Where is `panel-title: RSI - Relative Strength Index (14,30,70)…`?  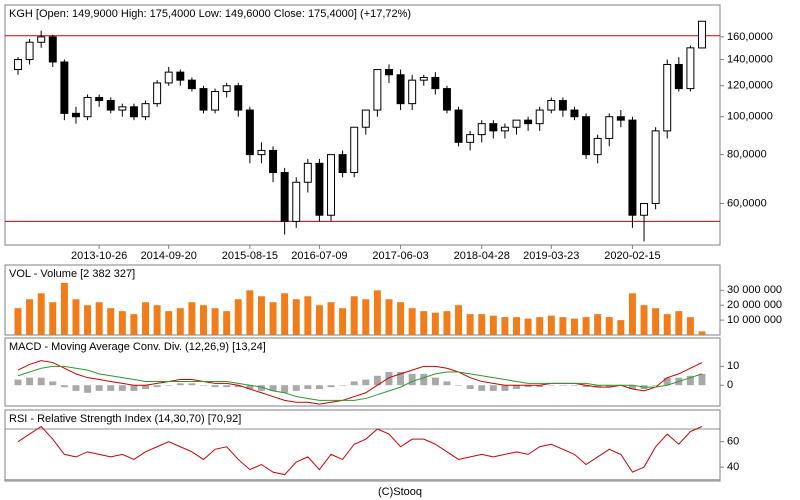 panel-title: RSI - Relative Strength Index (14,30,70)… is located at coordinates (125, 419).